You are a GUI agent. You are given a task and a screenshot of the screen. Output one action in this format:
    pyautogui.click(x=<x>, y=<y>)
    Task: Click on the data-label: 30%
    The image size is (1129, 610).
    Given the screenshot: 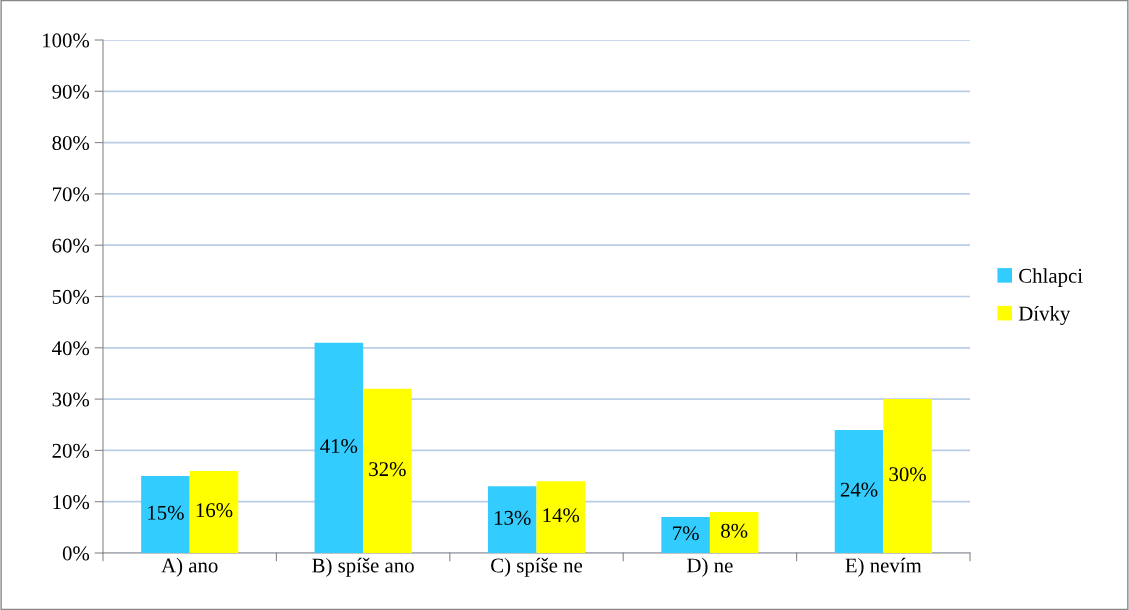 What is the action you would take?
    pyautogui.click(x=907, y=474)
    